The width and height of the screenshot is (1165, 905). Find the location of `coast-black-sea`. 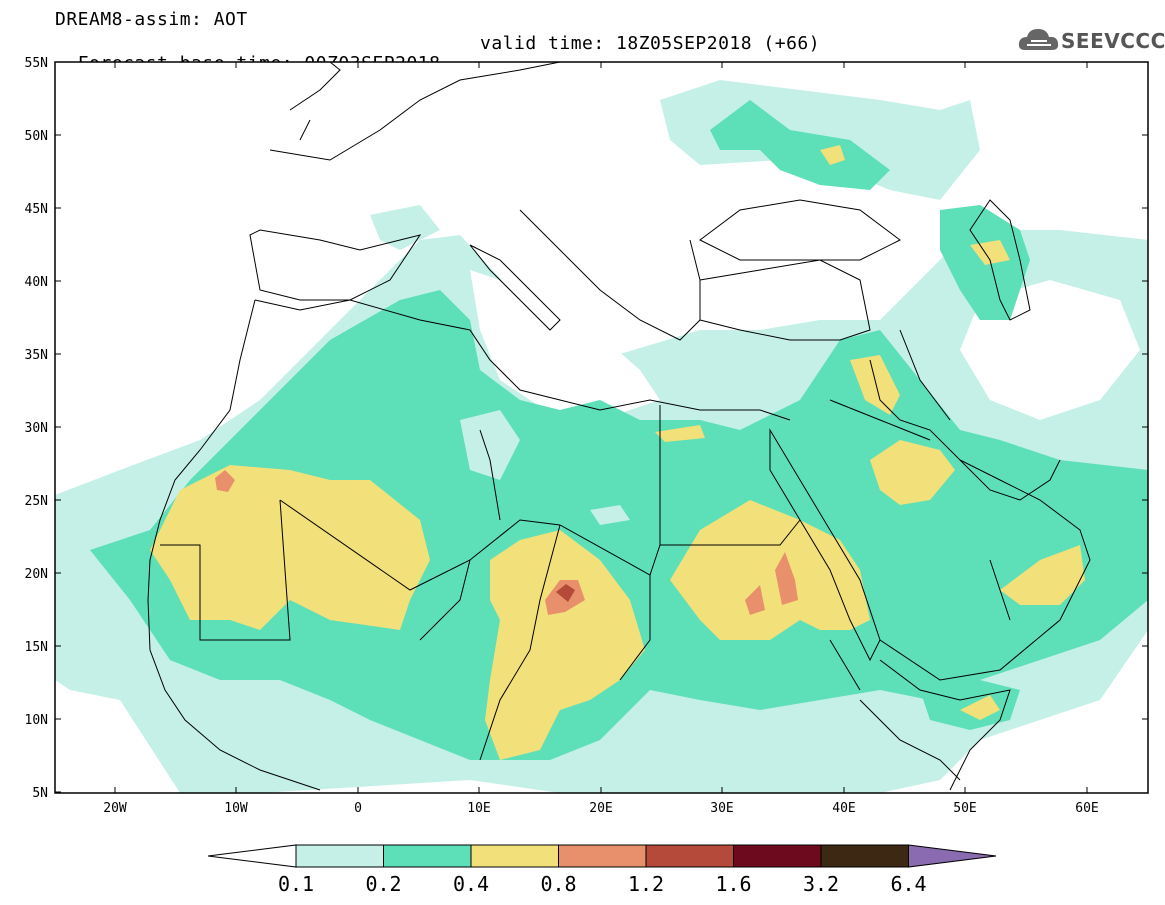

coast-black-sea is located at coordinates (800, 230).